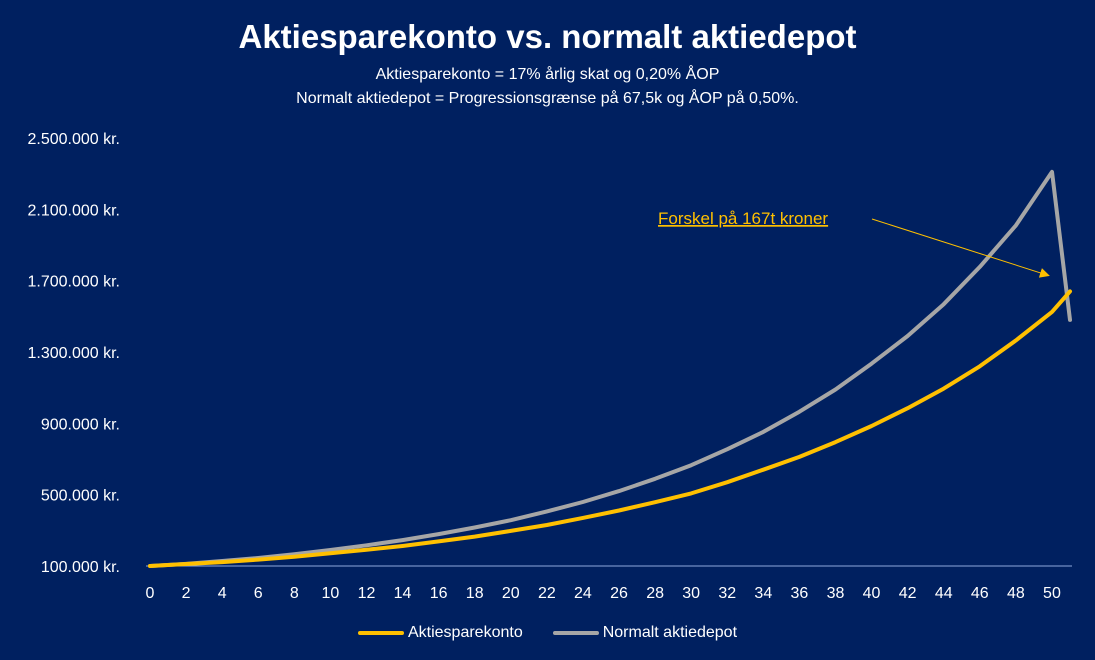 This screenshot has width=1095, height=660. I want to click on x-tick-label: 36, so click(800, 593).